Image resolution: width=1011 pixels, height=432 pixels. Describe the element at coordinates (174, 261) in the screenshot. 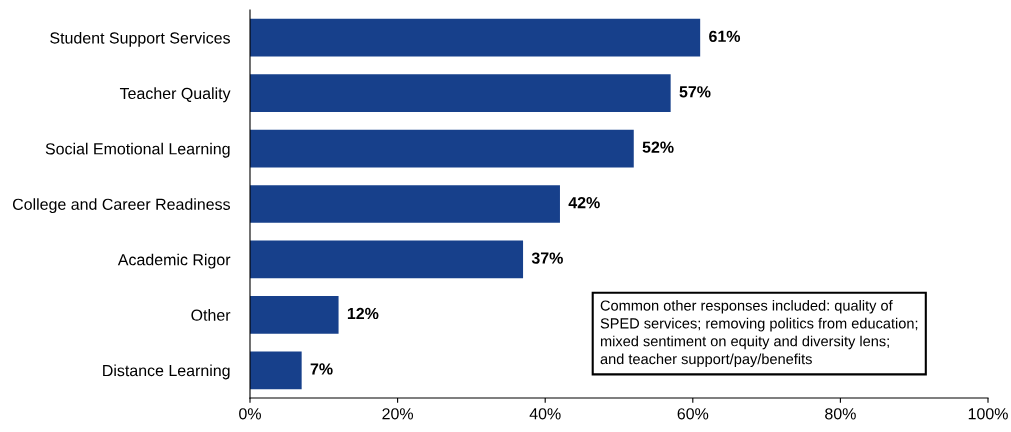

I see `y-tick-label: Academic Rigor` at that location.